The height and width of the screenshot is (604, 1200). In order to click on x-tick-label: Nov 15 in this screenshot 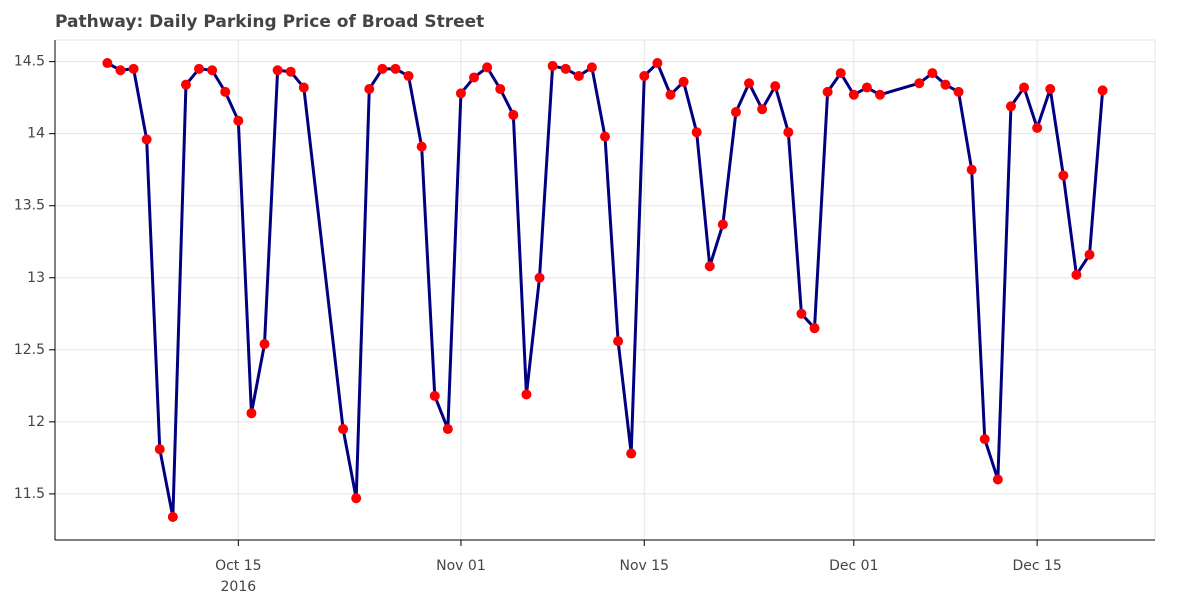, I will do `click(644, 566)`.